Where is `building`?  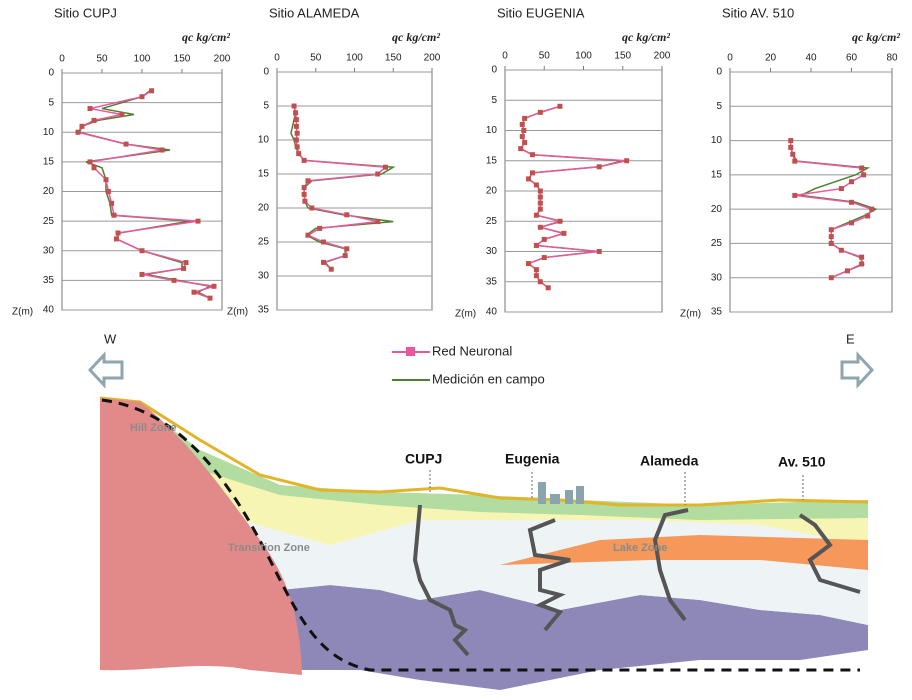 building is located at coordinates (542, 493).